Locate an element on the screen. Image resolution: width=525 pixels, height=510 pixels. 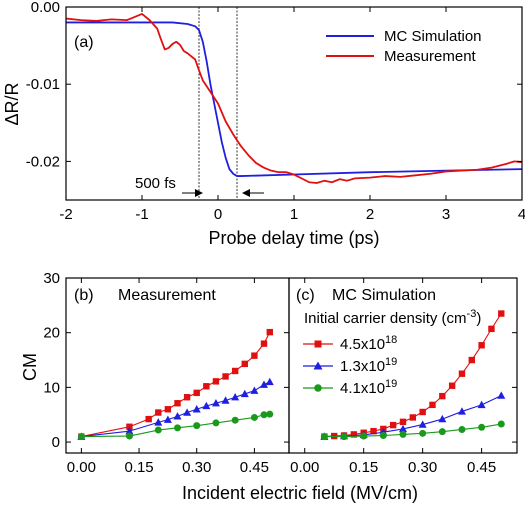
x-tick-label: 1 is located at coordinates (294, 214).